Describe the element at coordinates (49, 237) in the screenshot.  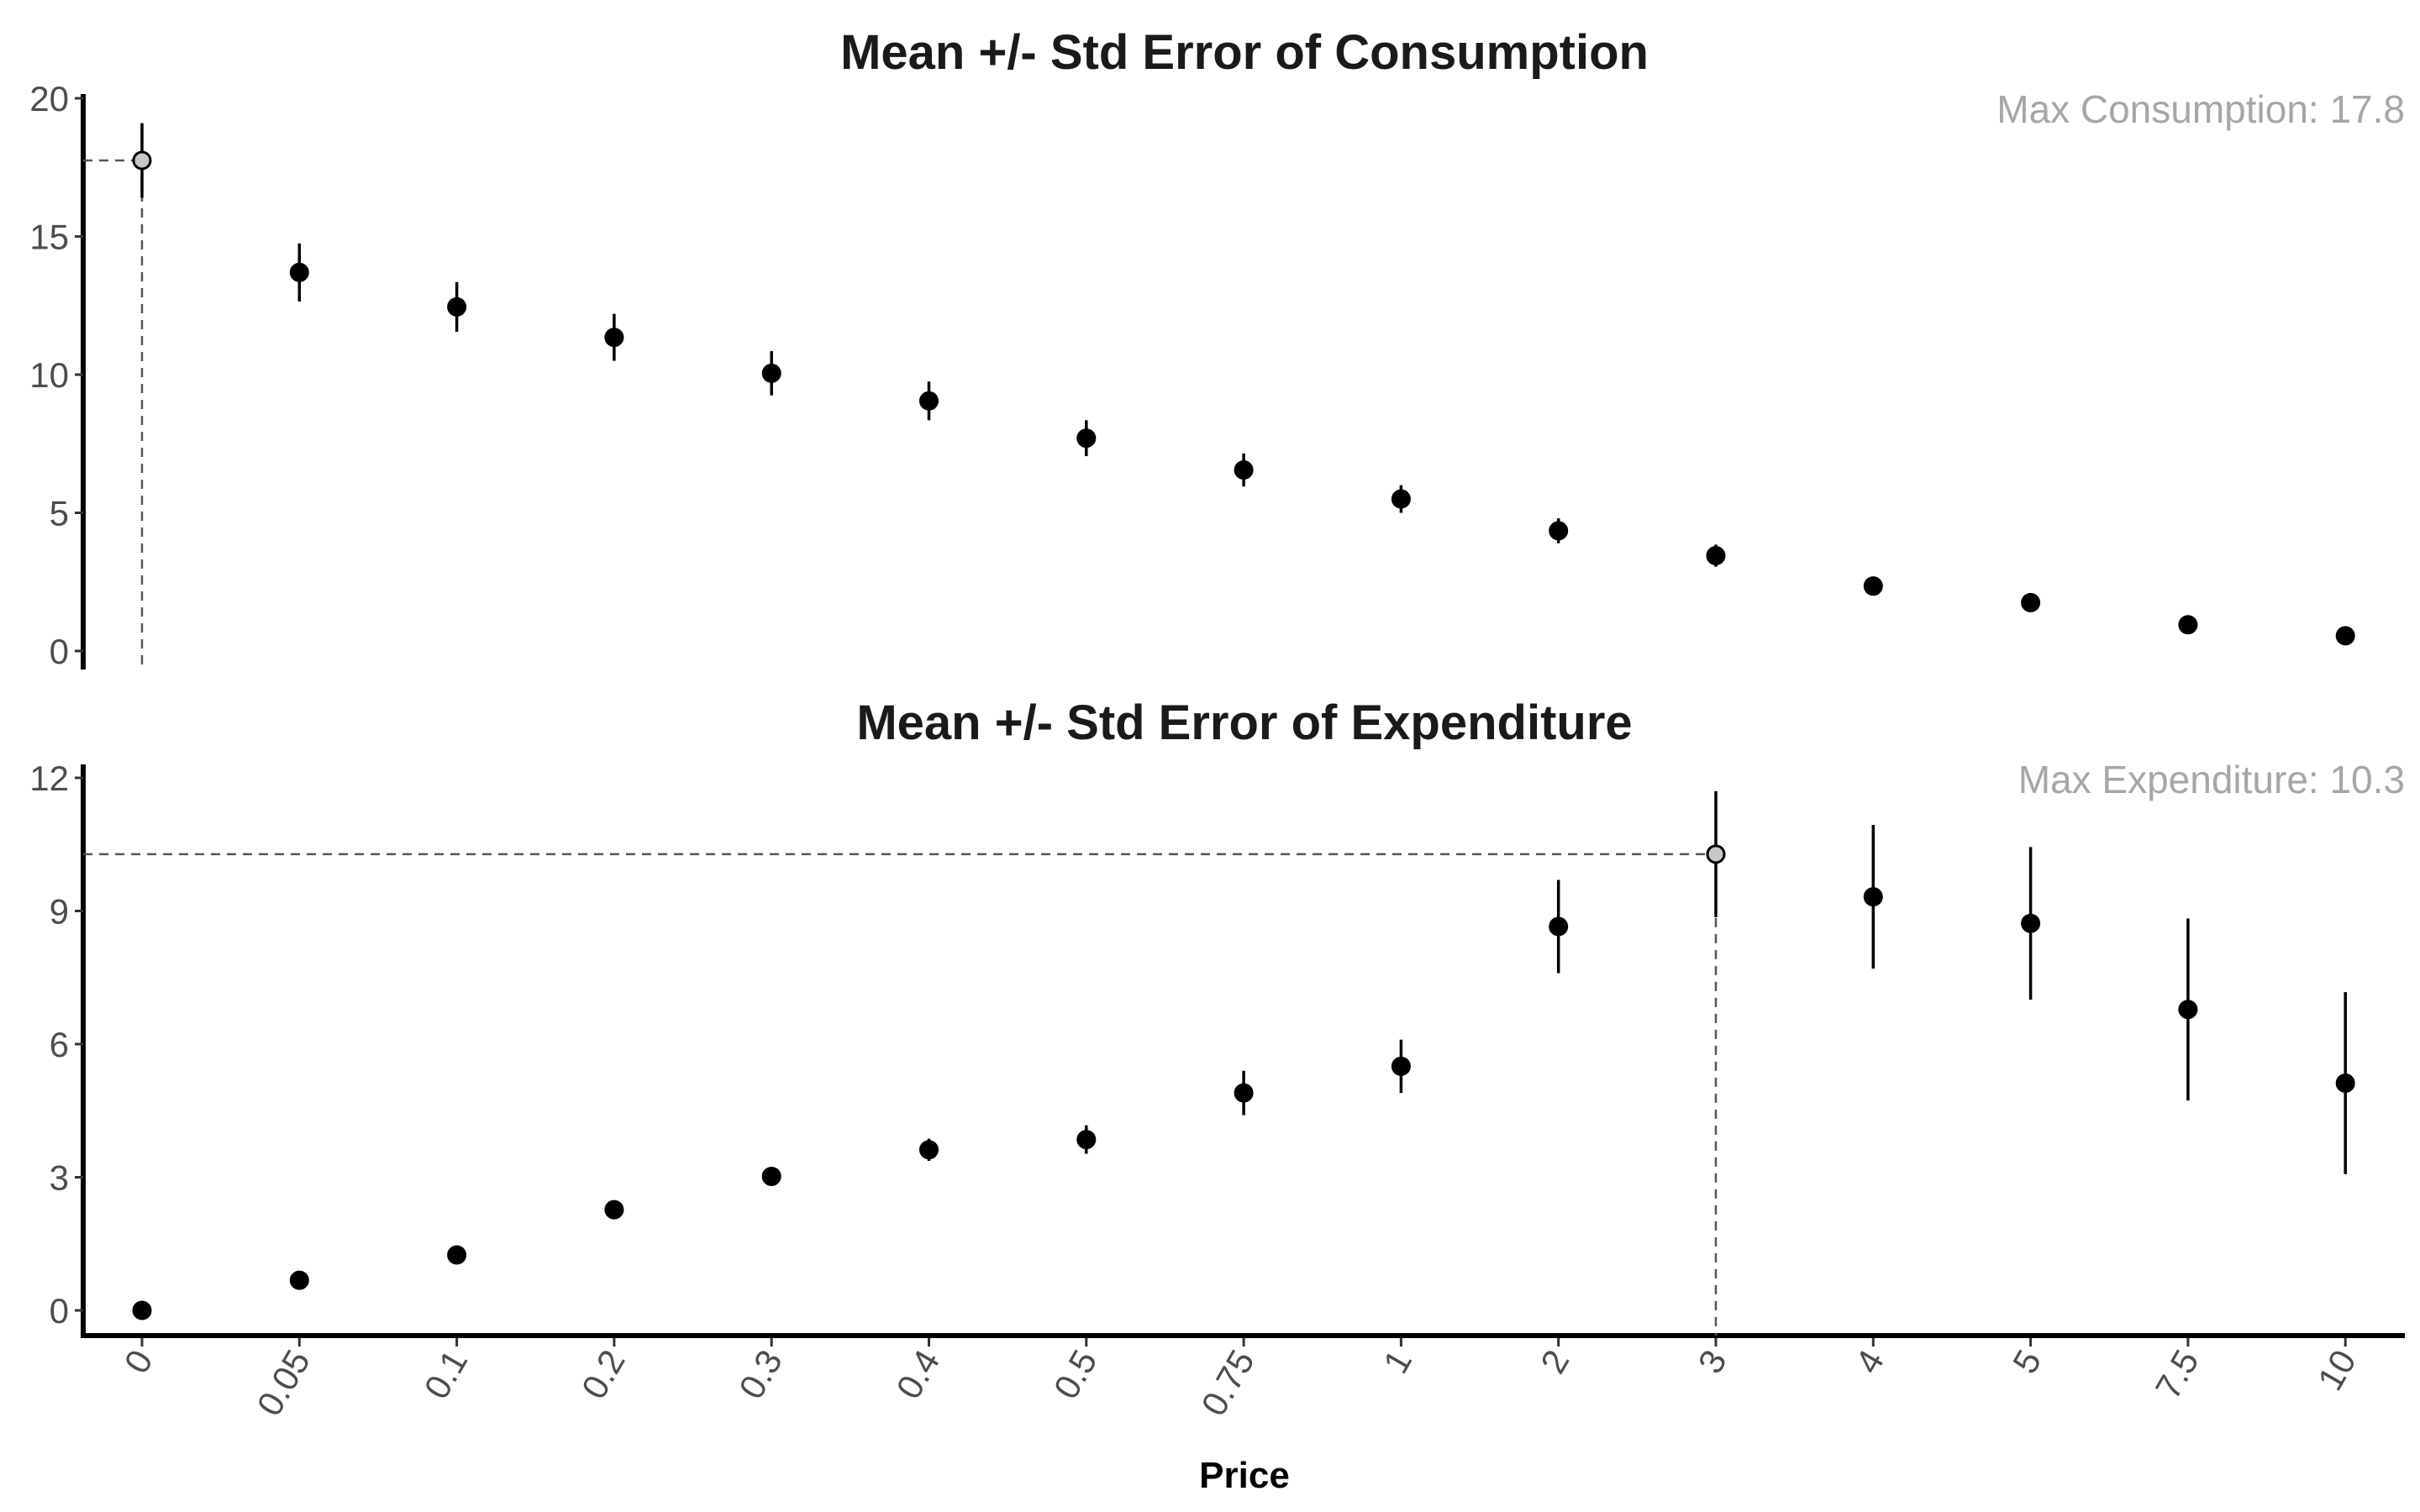
I see `y-tick-label: 15` at that location.